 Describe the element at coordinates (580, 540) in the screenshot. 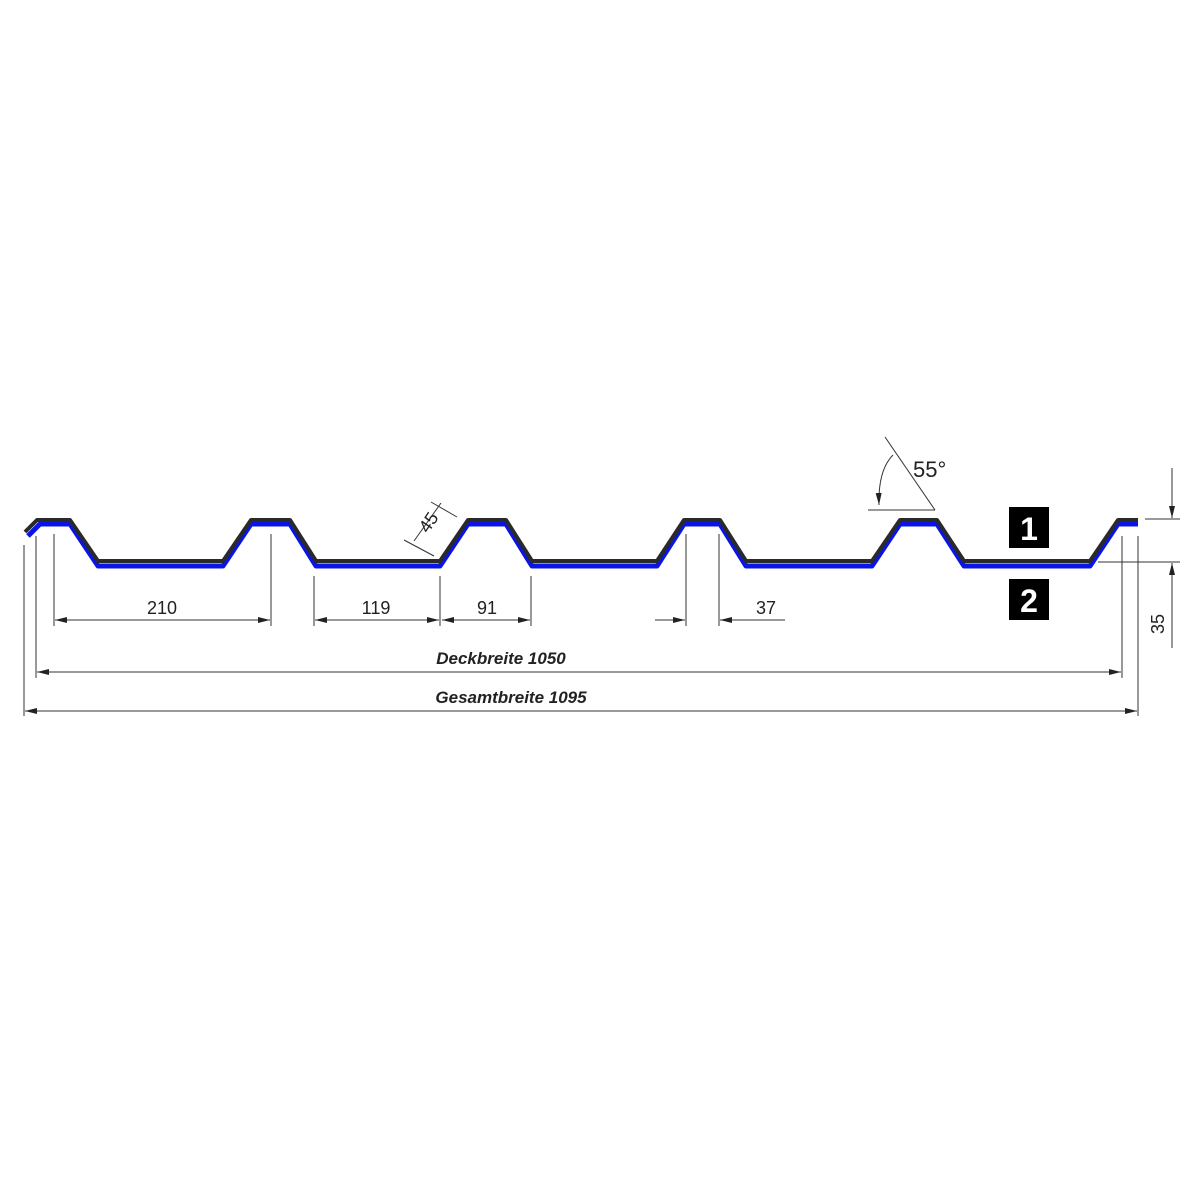

I see `profile-outer-line` at that location.